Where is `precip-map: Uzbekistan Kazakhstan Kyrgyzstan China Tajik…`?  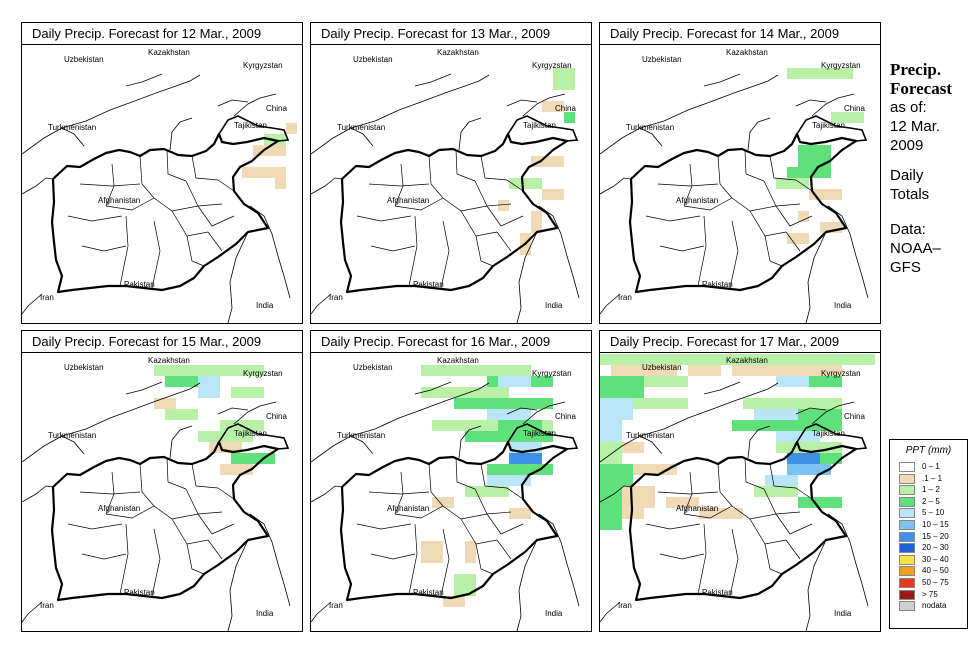 precip-map: Uzbekistan Kazakhstan Kyrgyzstan China Tajik… is located at coordinates (156, 493).